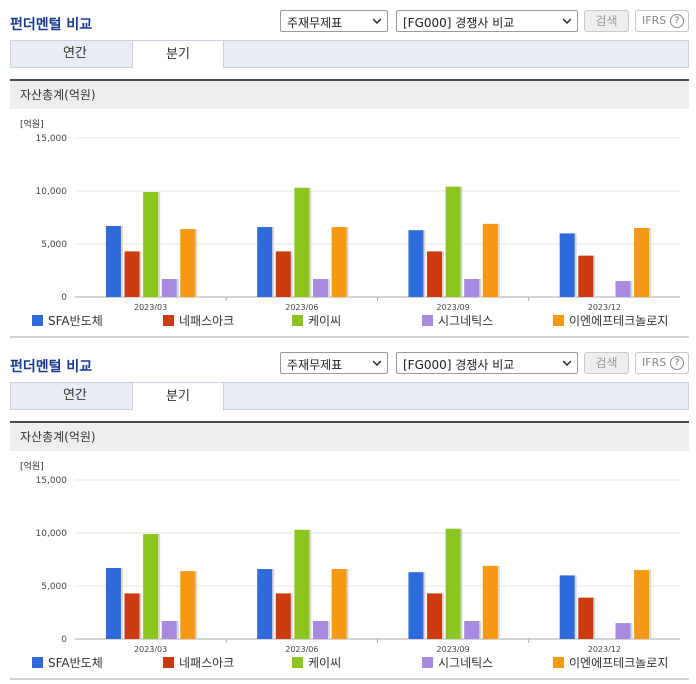 The width and height of the screenshot is (696, 684). Describe the element at coordinates (32, 466) in the screenshot. I see `unit-label: [억원]` at that location.